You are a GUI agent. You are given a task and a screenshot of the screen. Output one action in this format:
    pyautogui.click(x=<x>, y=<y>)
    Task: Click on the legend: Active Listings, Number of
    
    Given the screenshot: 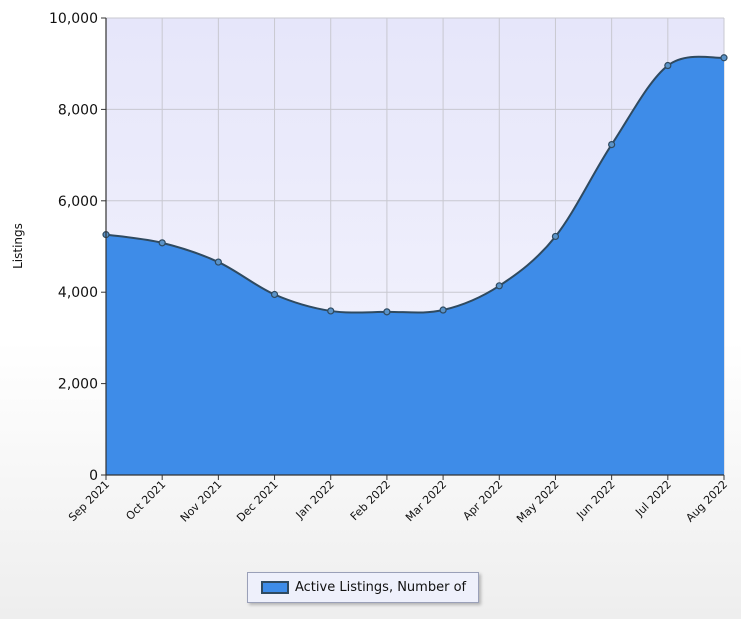 What is the action you would take?
    pyautogui.click(x=363, y=587)
    